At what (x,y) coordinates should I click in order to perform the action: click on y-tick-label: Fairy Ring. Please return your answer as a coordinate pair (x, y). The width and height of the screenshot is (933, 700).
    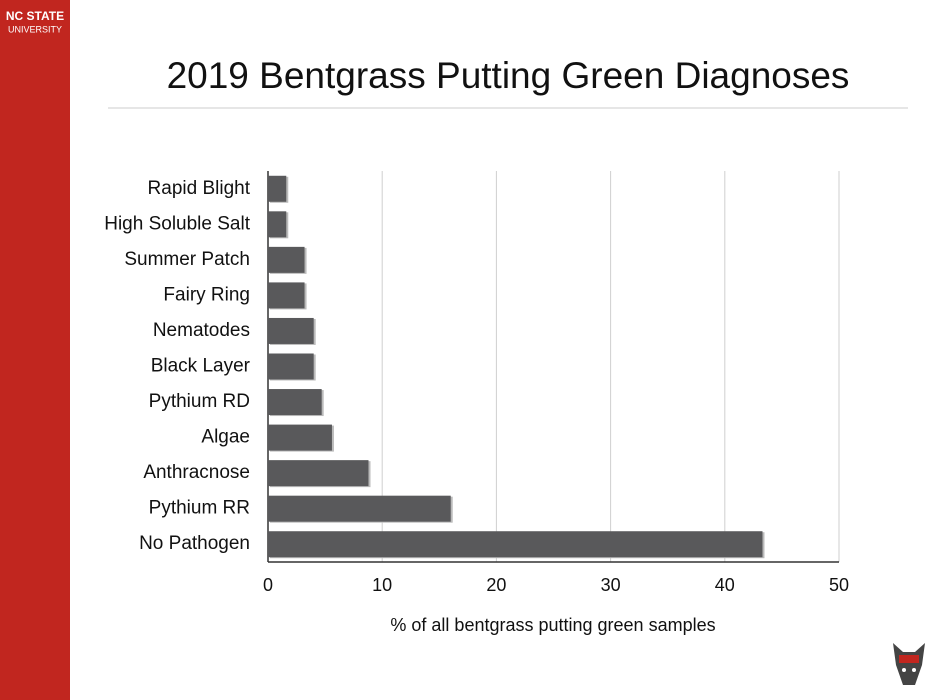
    Looking at the image, I should click on (206, 294).